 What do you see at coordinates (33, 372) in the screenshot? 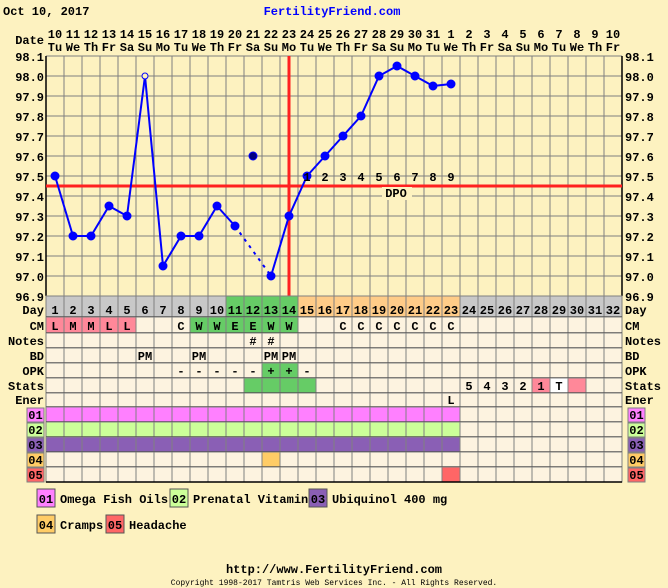
I see `row-label-opk: OPK` at bounding box center [33, 372].